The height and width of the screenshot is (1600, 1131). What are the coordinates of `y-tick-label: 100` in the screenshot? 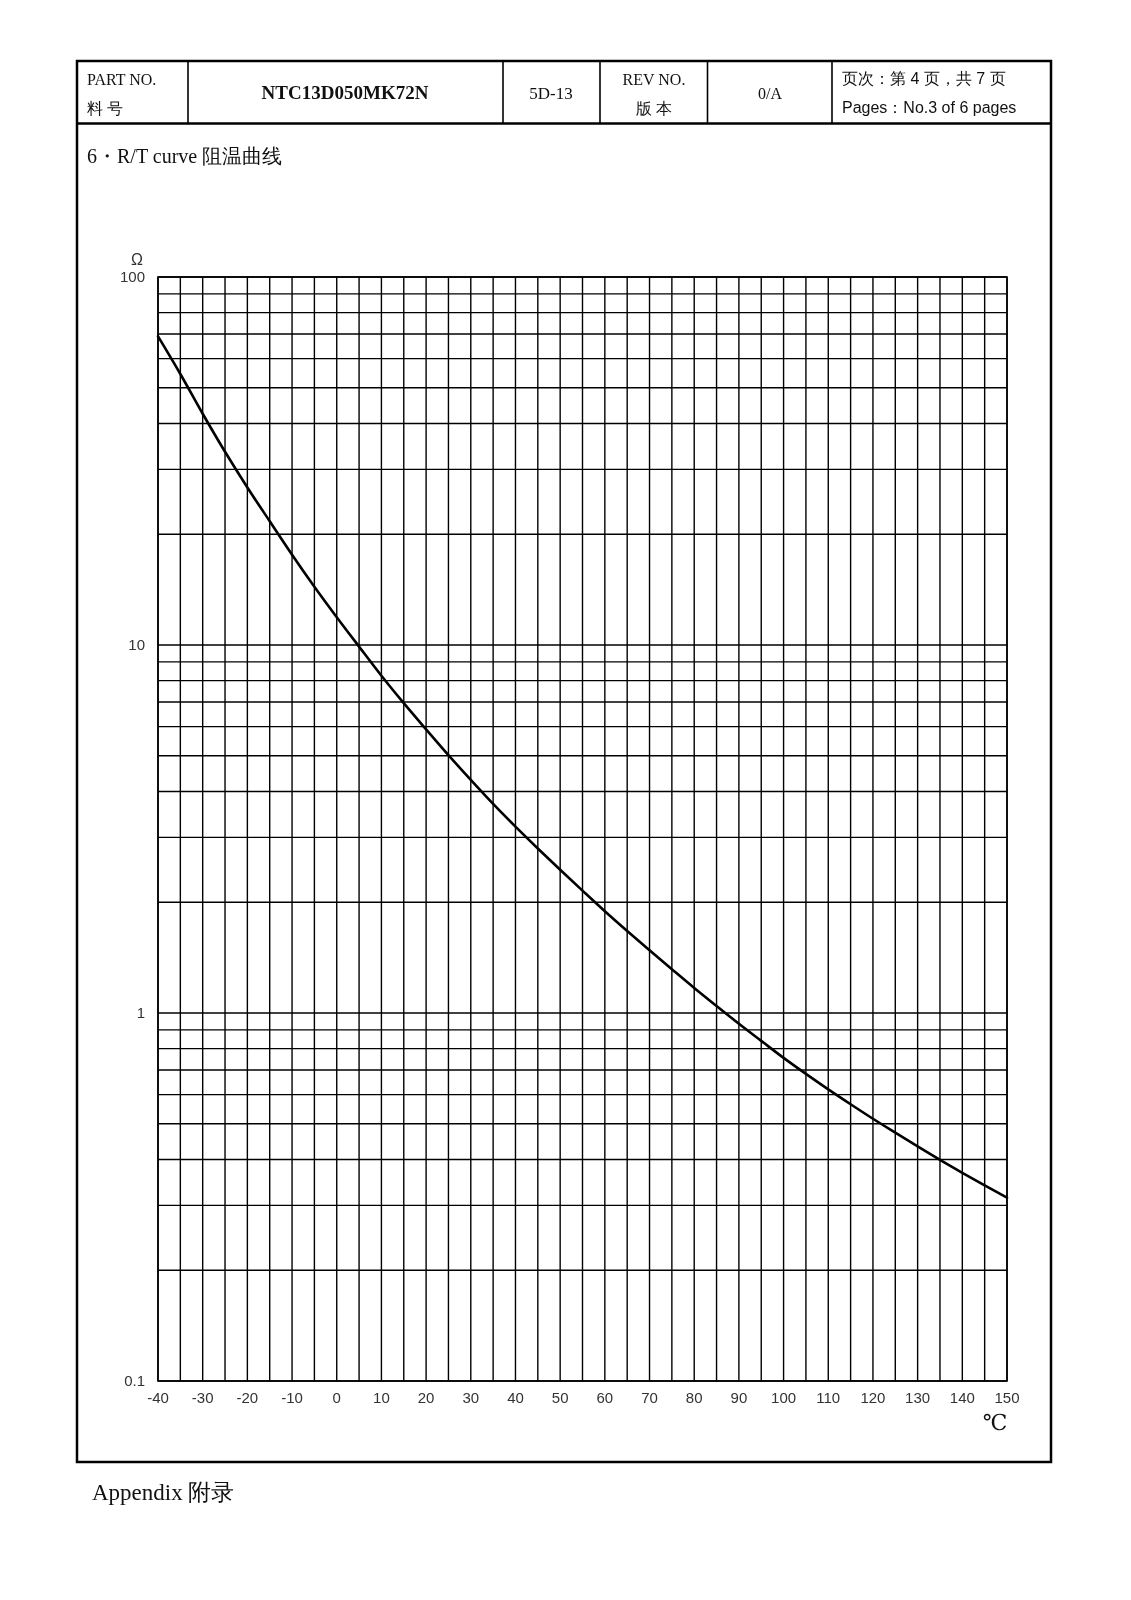 It's located at (132, 277).